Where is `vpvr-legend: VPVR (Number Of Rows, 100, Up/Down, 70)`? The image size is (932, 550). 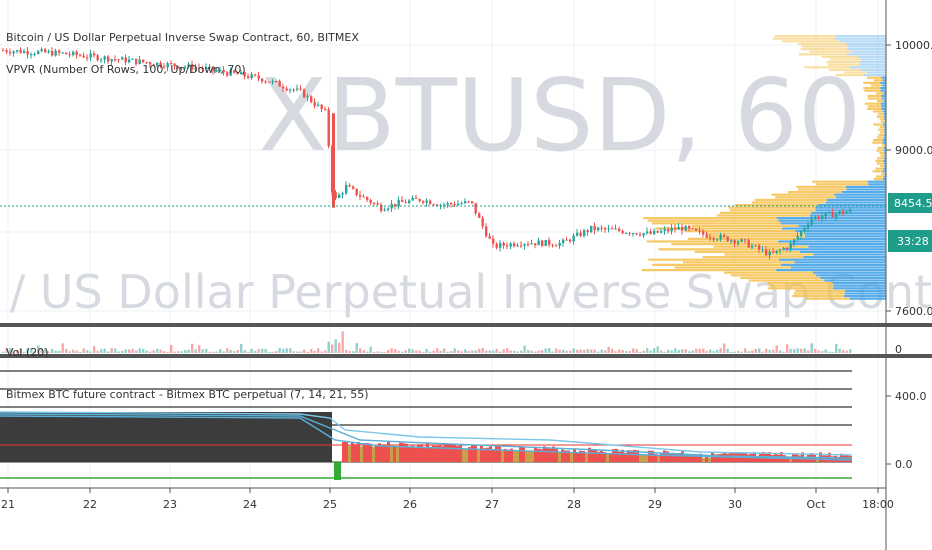 vpvr-legend: VPVR (Number Of Rows, 100, Up/Down, 70) is located at coordinates (126, 69).